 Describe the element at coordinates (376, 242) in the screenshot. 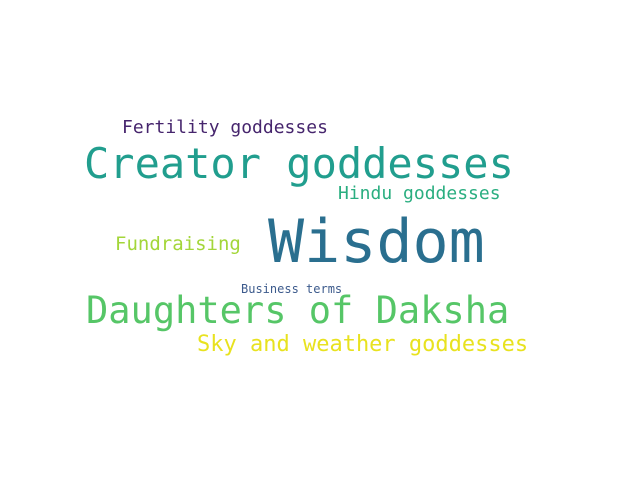

I see `word-wisdom: Wisdom` at that location.